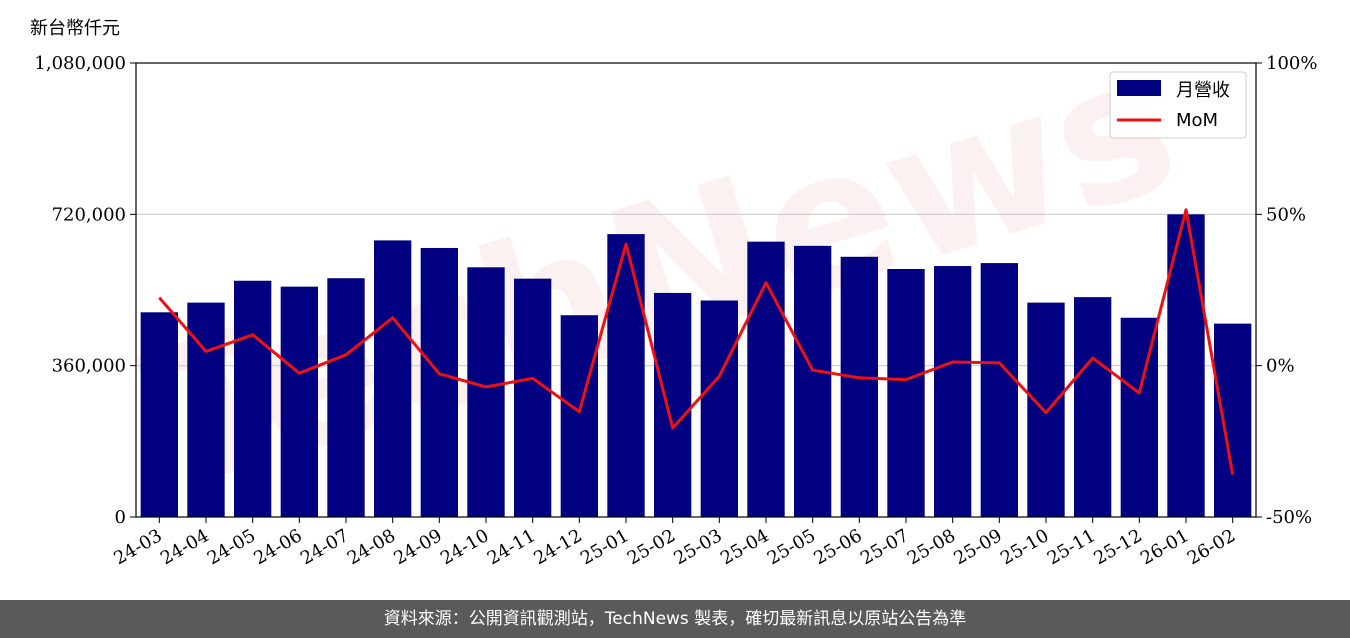 The width and height of the screenshot is (1350, 638). I want to click on legend-label-revenue: 月營收, so click(1203, 90).